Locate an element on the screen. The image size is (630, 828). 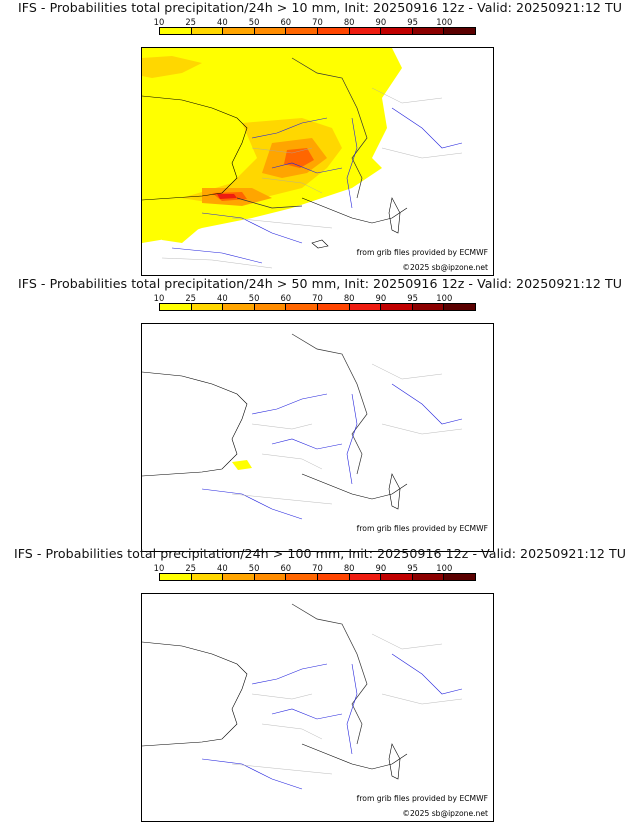
shade-yellow is located at coordinates (242, 465).